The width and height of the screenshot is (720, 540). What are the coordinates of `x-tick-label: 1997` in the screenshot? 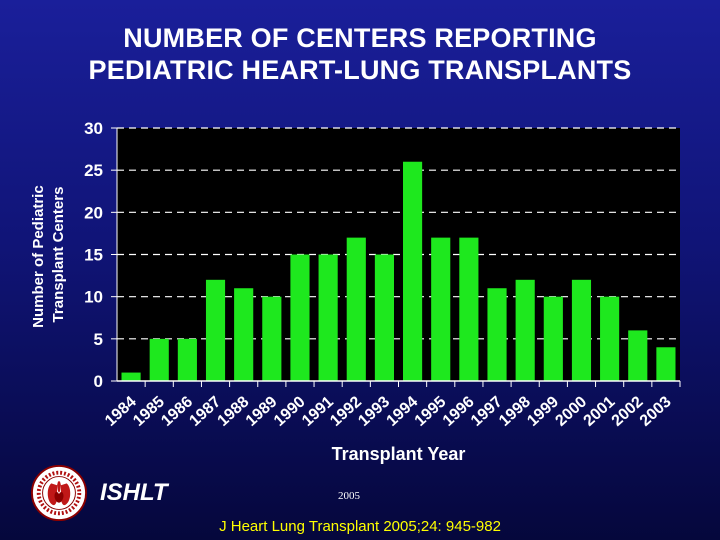 It's located at (487, 411).